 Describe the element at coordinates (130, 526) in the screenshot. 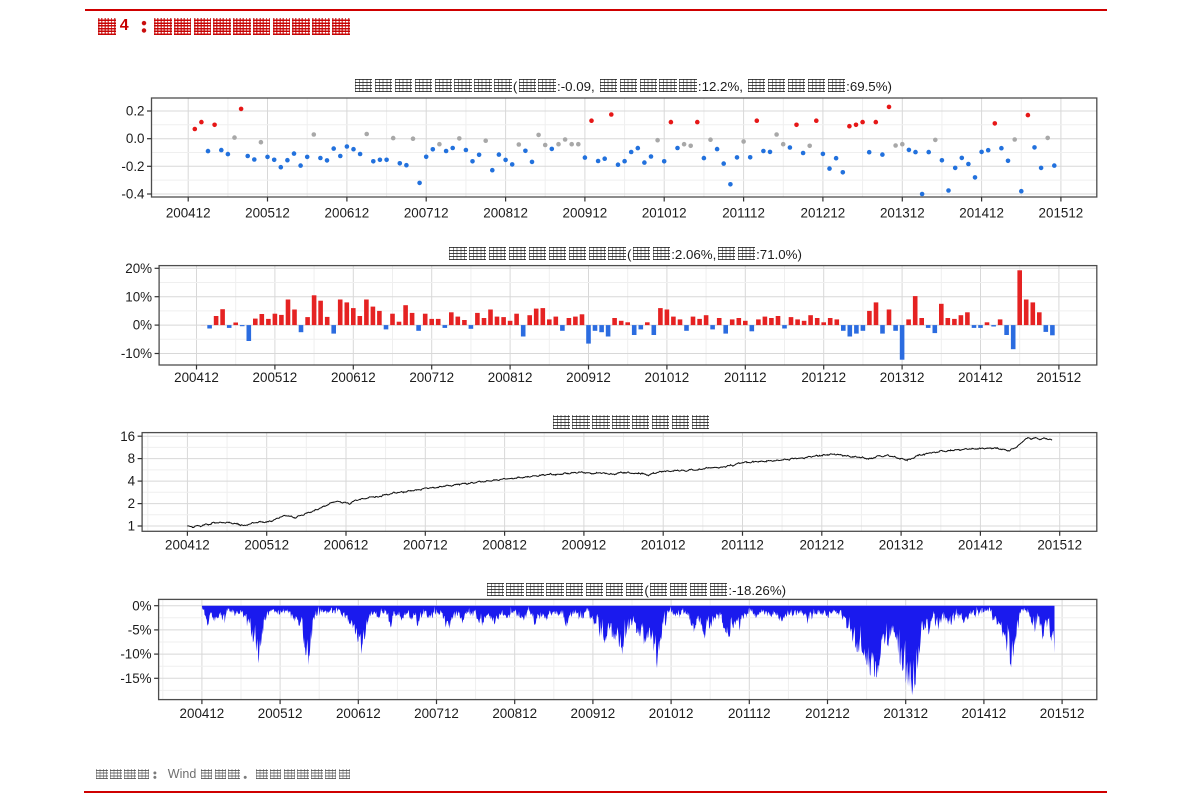

I see `svg-text: 1` at that location.